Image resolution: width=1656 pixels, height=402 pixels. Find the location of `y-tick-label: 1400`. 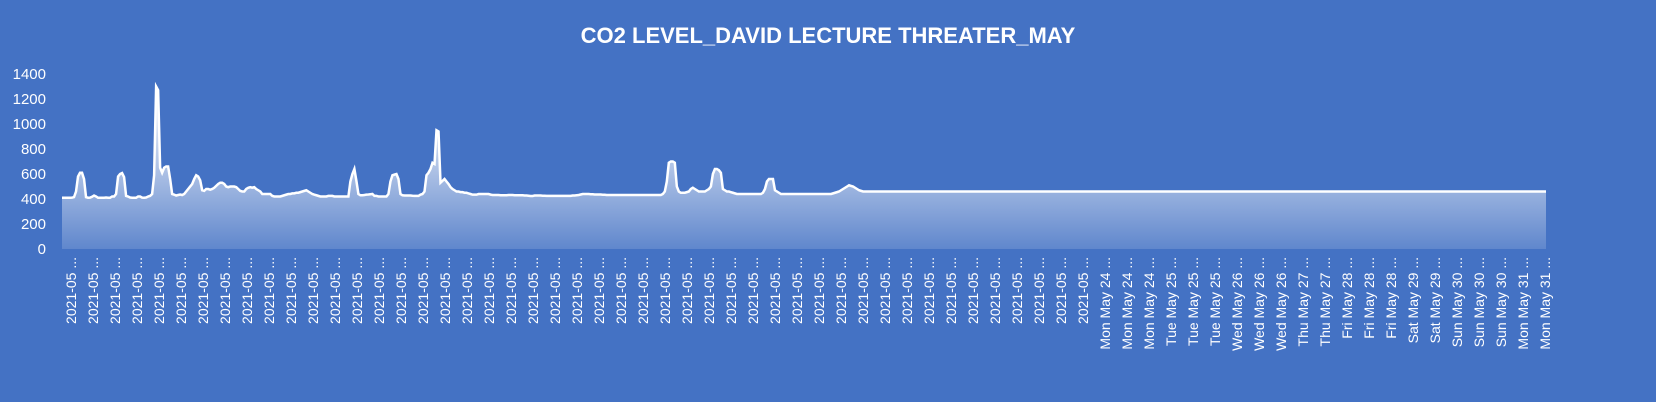

y-tick-label: 1400 is located at coordinates (29, 74).